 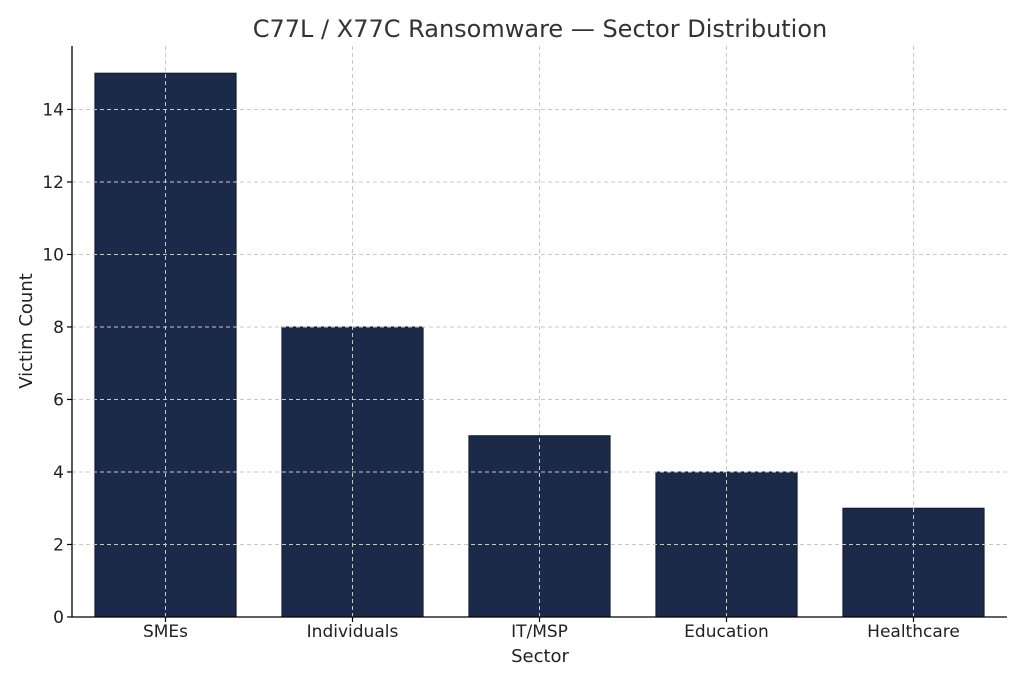 I want to click on y-ticks: 0 2 4 6 8 10 12 14, so click(x=57, y=364).